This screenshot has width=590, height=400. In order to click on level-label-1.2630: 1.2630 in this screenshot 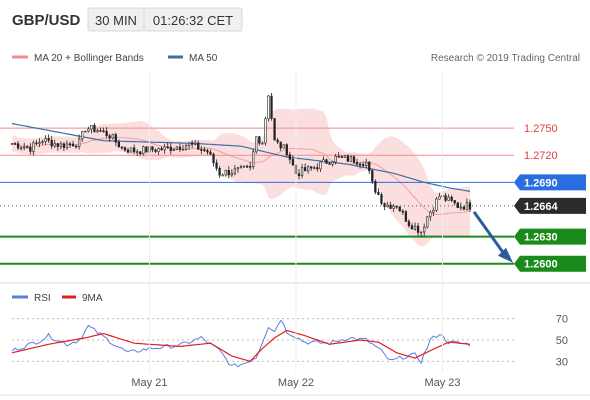, I will do `click(541, 238)`.